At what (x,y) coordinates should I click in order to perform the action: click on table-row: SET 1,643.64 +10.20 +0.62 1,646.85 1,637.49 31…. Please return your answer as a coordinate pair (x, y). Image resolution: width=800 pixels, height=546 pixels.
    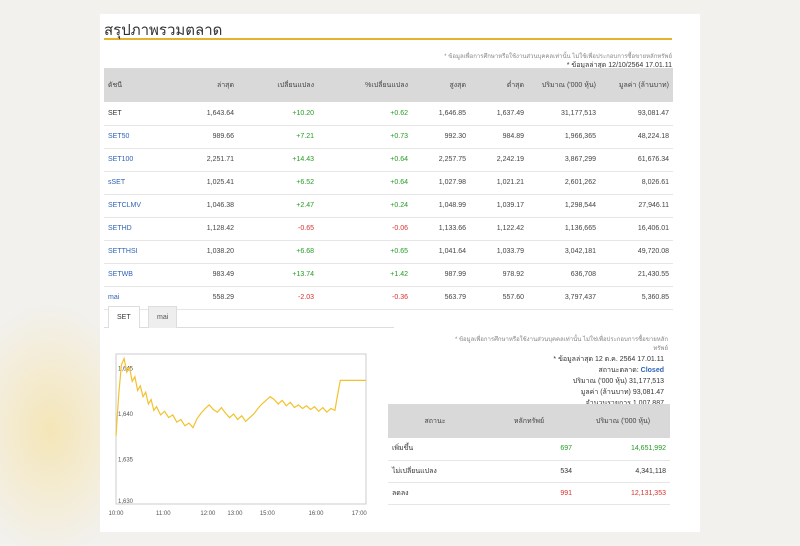
    Looking at the image, I should click on (388, 114).